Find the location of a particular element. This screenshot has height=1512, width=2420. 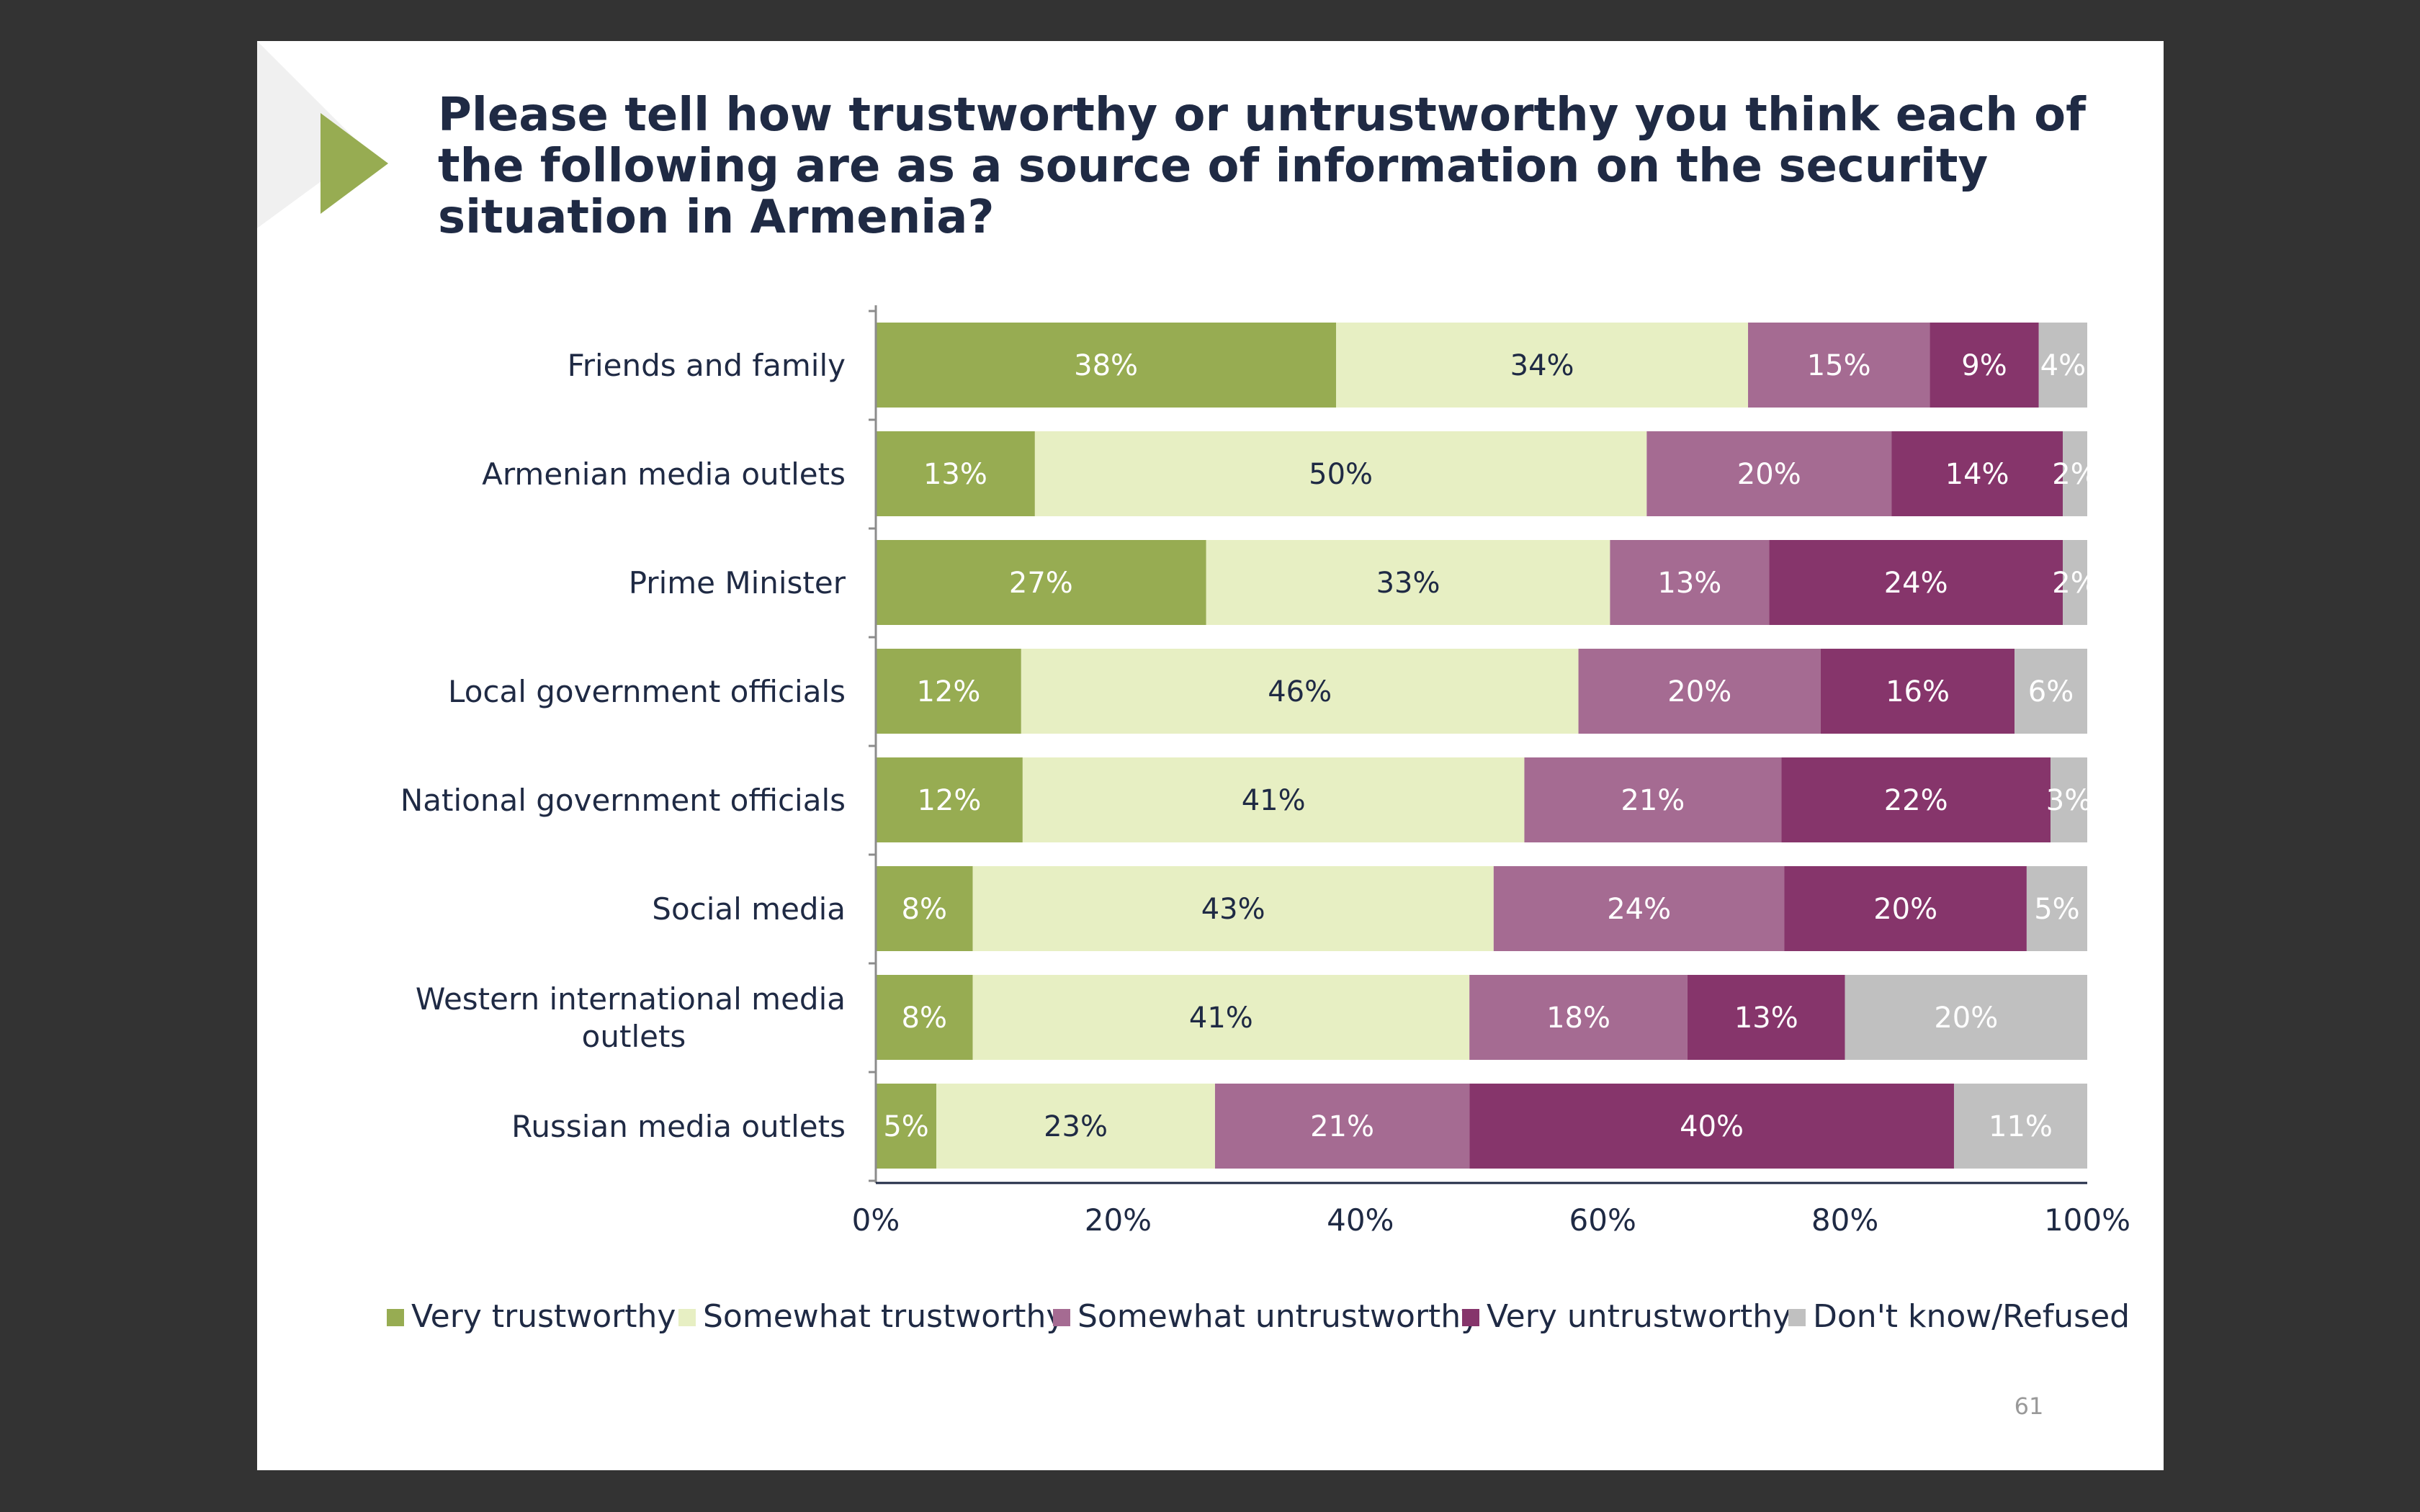

data-label: 18% is located at coordinates (1578, 1018).